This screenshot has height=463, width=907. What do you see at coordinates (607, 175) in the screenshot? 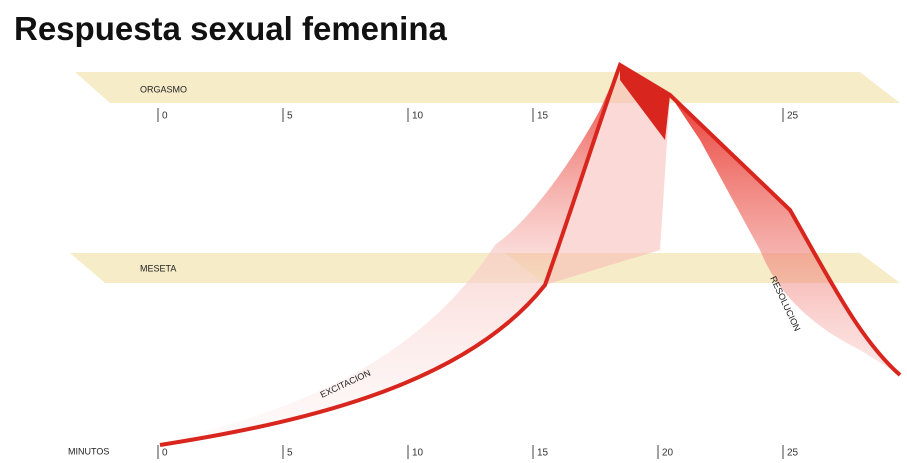
I see `orgasm-fill` at bounding box center [607, 175].